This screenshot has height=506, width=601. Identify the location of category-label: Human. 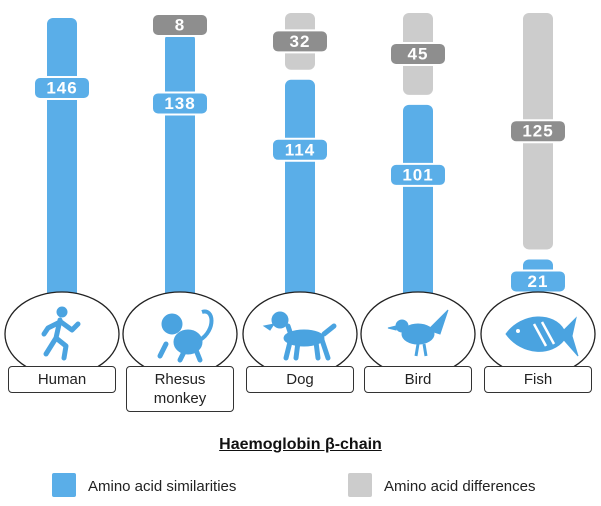
(62, 379).